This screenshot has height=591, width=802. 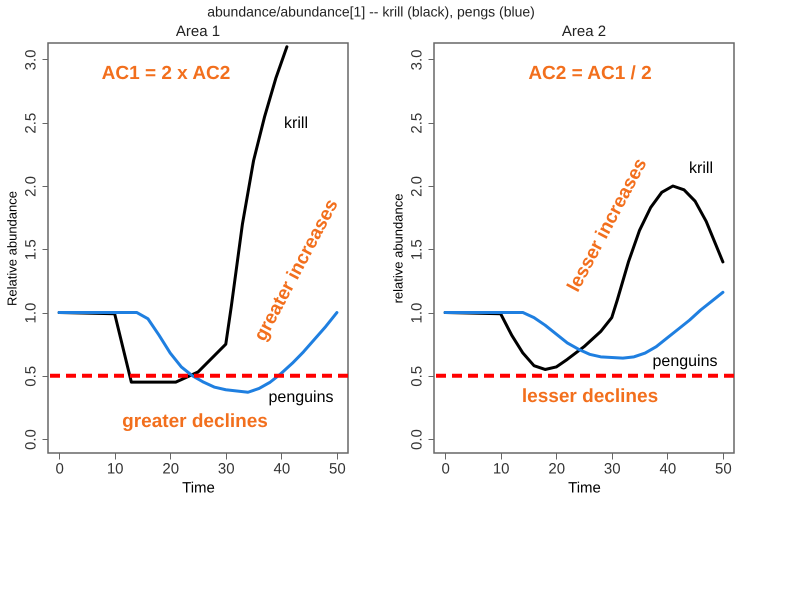 What do you see at coordinates (195, 421) in the screenshot?
I see `annotation: greater declines` at bounding box center [195, 421].